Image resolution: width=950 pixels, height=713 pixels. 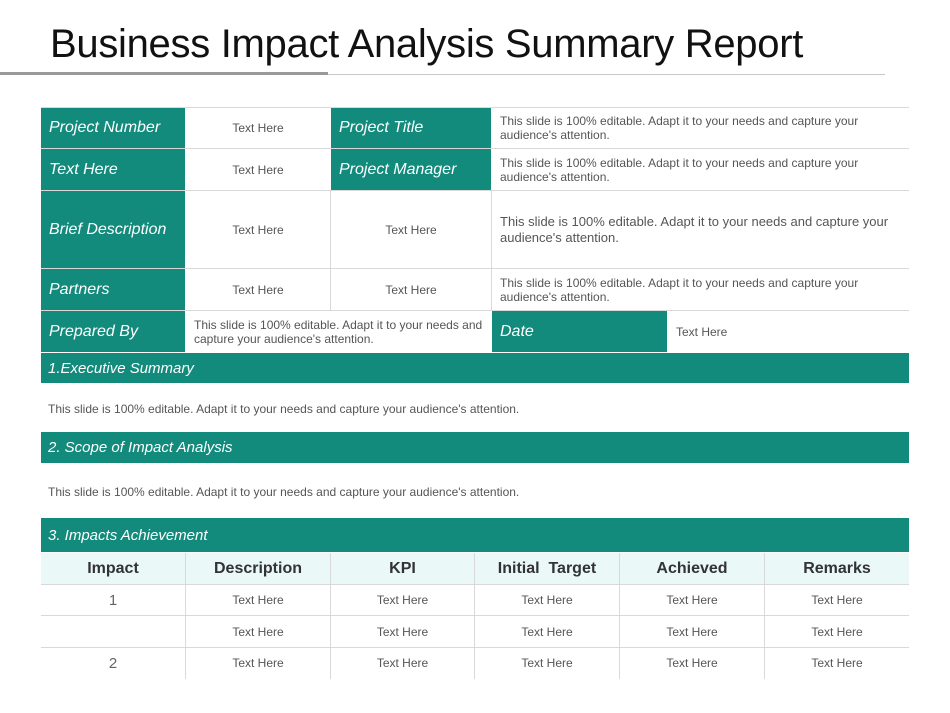 What do you see at coordinates (411, 169) in the screenshot?
I see `project-manager-label: Project Manager` at bounding box center [411, 169].